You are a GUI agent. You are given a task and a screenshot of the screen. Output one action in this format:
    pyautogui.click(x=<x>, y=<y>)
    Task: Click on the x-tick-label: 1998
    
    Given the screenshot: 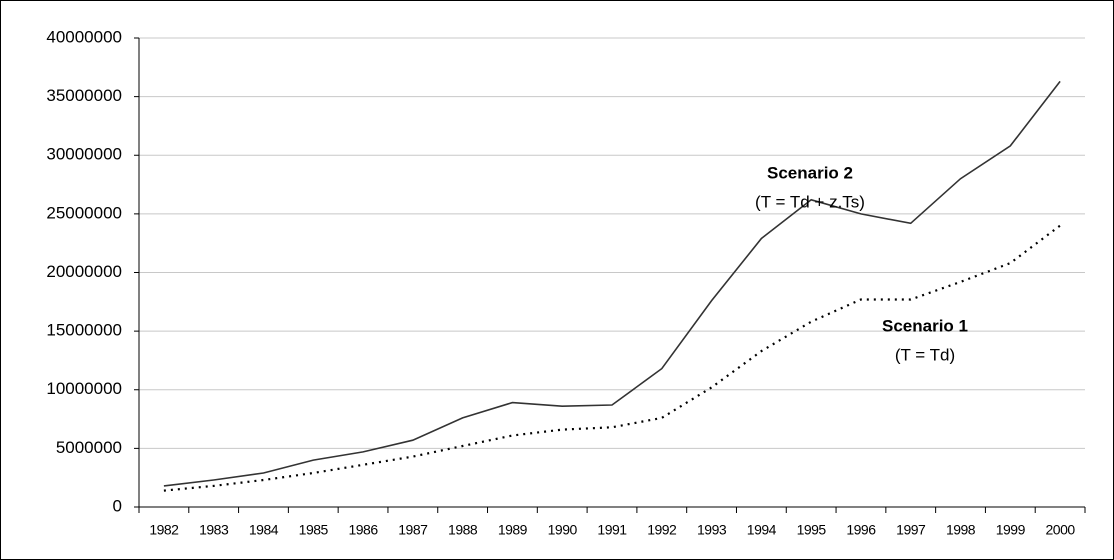 What is the action you would take?
    pyautogui.click(x=961, y=530)
    